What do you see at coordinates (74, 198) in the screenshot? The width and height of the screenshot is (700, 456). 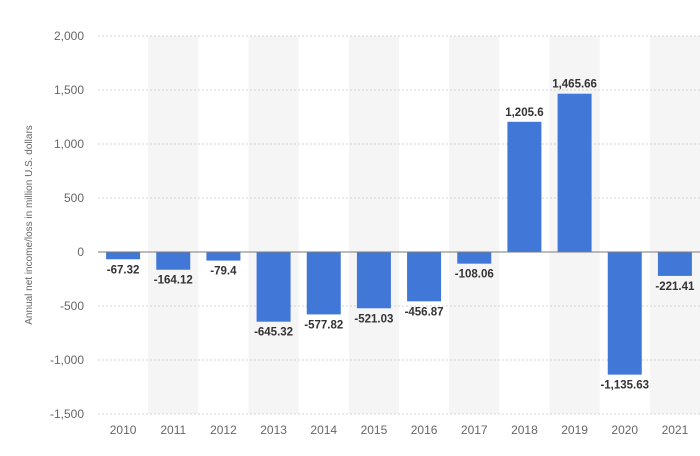 I see `y-tick-label: 500` at bounding box center [74, 198].